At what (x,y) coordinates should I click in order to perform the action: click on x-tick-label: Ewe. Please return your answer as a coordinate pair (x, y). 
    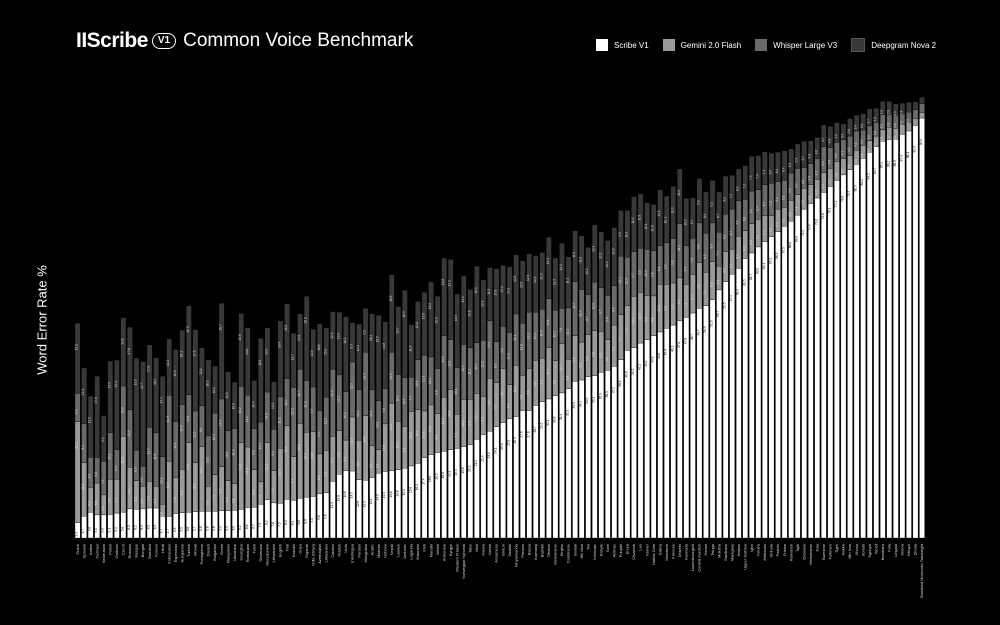
    Looking at the image, I should click on (607, 547).